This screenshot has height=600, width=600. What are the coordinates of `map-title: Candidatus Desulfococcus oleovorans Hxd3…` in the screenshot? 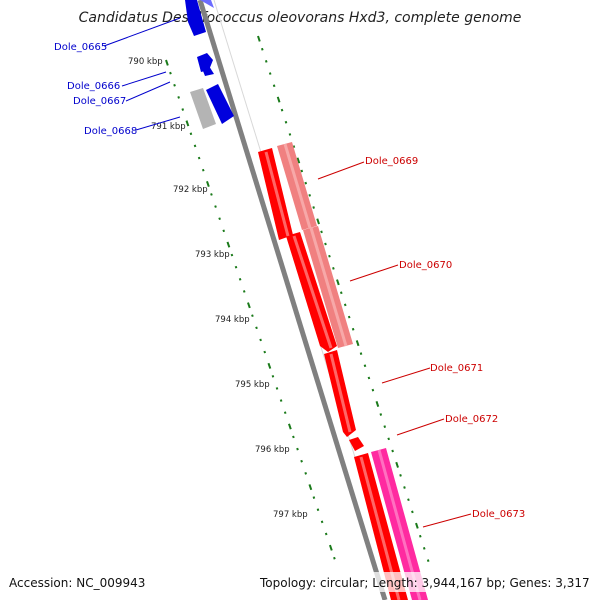 It's located at (300, 18).